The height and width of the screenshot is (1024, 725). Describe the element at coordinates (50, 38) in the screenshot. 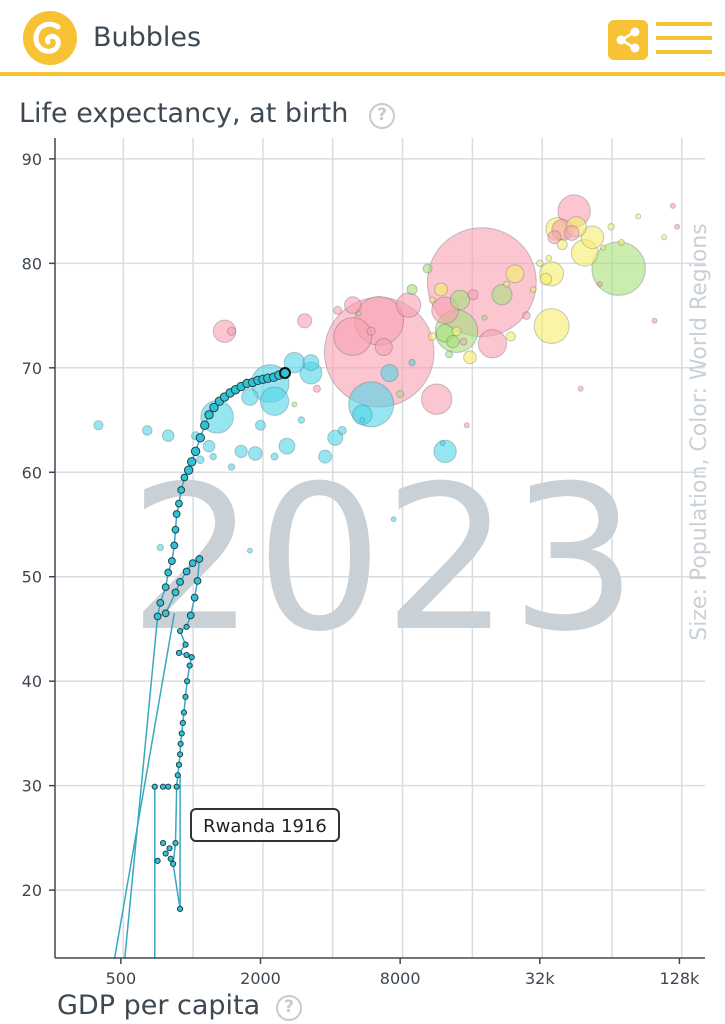

I see `gapminder-logo-icon` at that location.